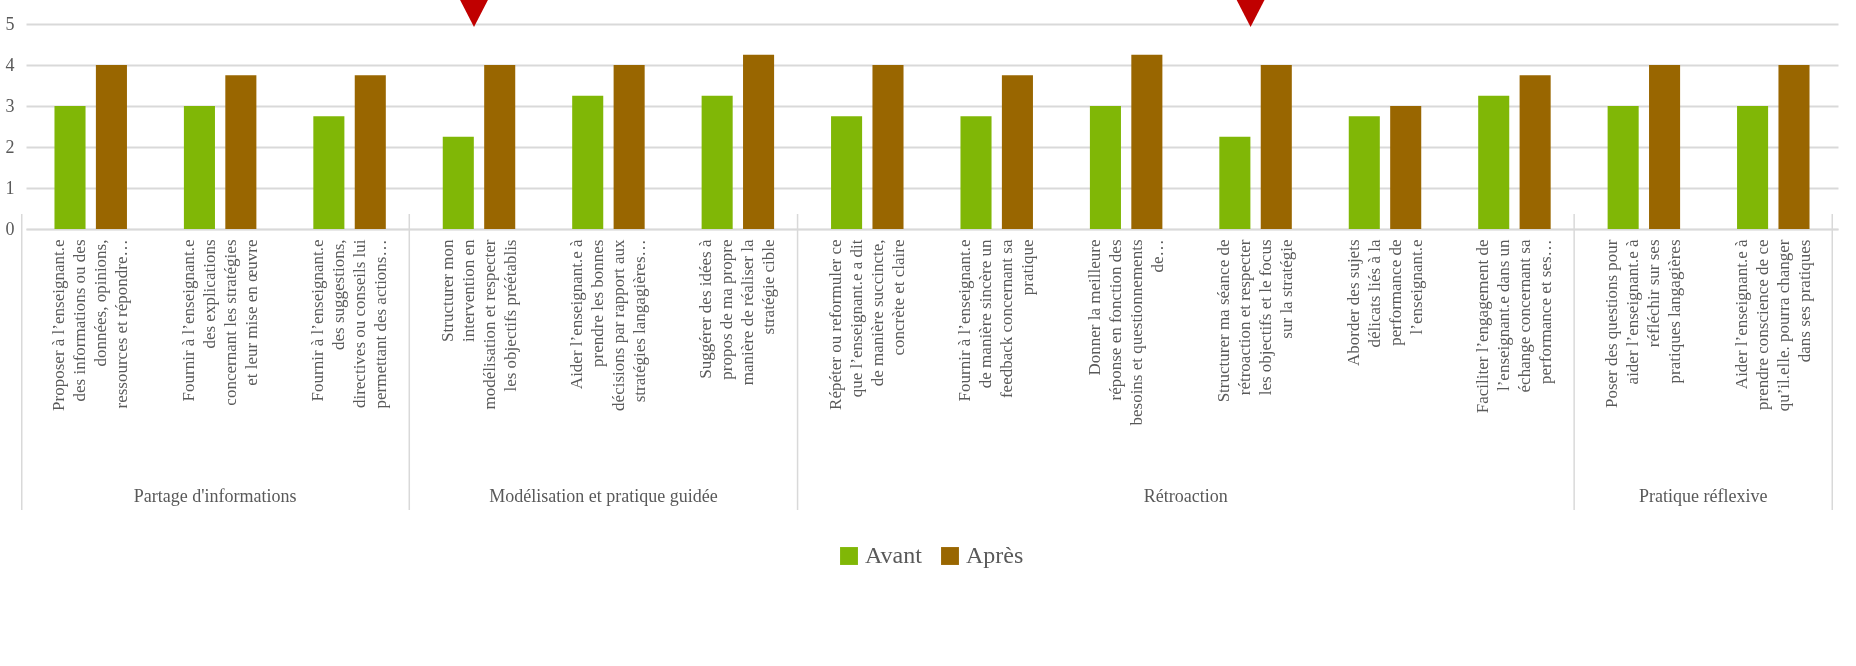 The image size is (1856, 666). I want to click on y-tick-label: 4, so click(10, 64).